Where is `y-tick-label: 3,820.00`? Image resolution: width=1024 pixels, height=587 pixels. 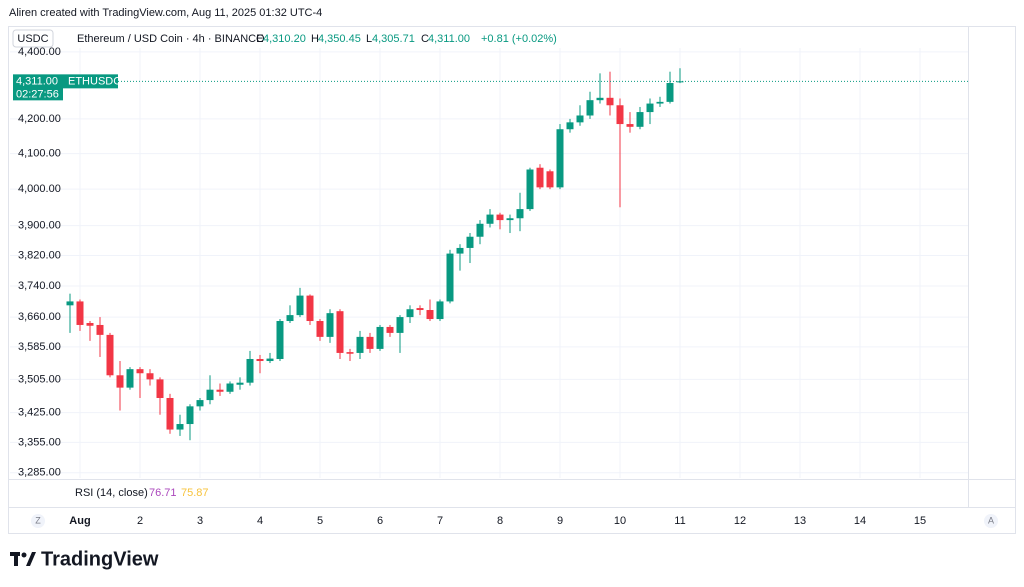 y-tick-label: 3,820.00 is located at coordinates (39, 255).